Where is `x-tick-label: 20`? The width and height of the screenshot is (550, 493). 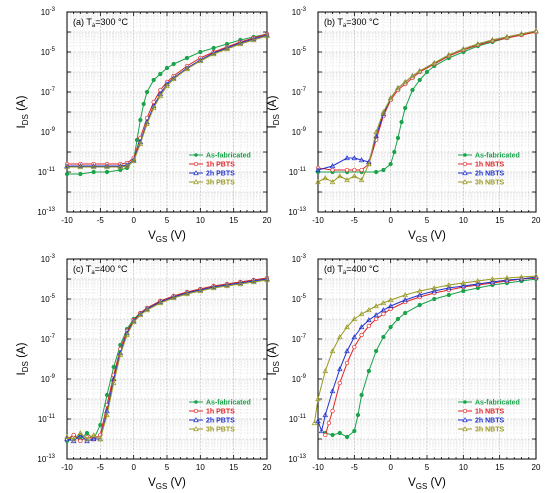 x-tick-label: 20 is located at coordinates (267, 220).